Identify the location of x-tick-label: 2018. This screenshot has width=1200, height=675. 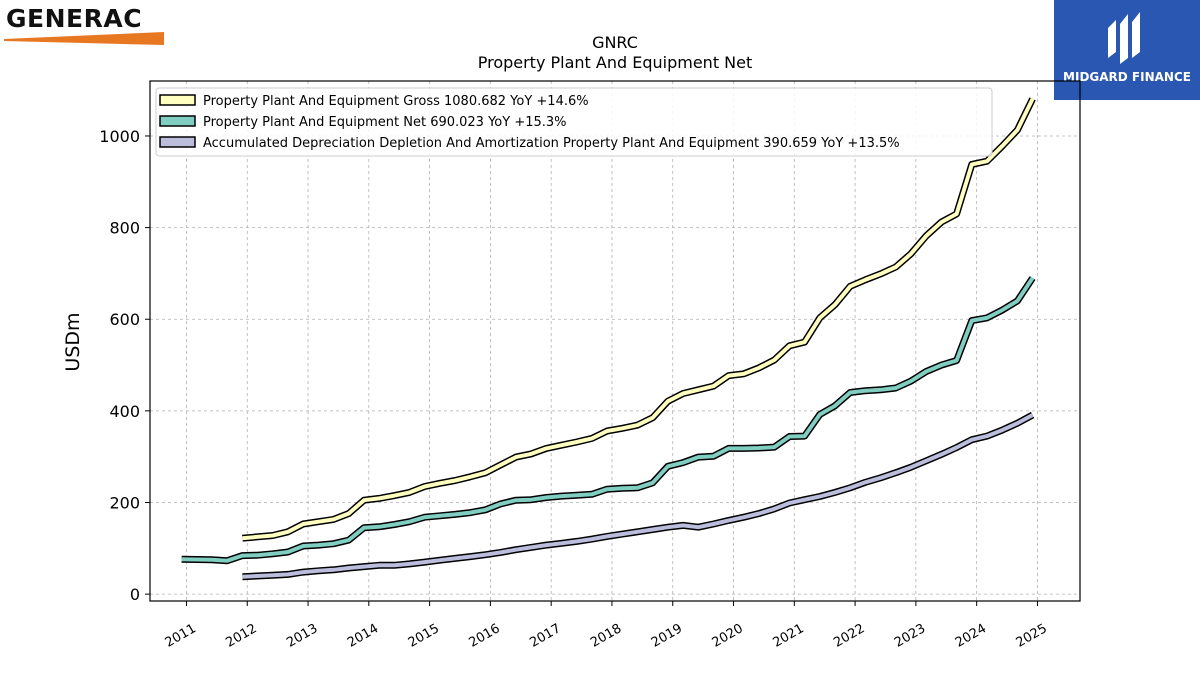
(606, 636).